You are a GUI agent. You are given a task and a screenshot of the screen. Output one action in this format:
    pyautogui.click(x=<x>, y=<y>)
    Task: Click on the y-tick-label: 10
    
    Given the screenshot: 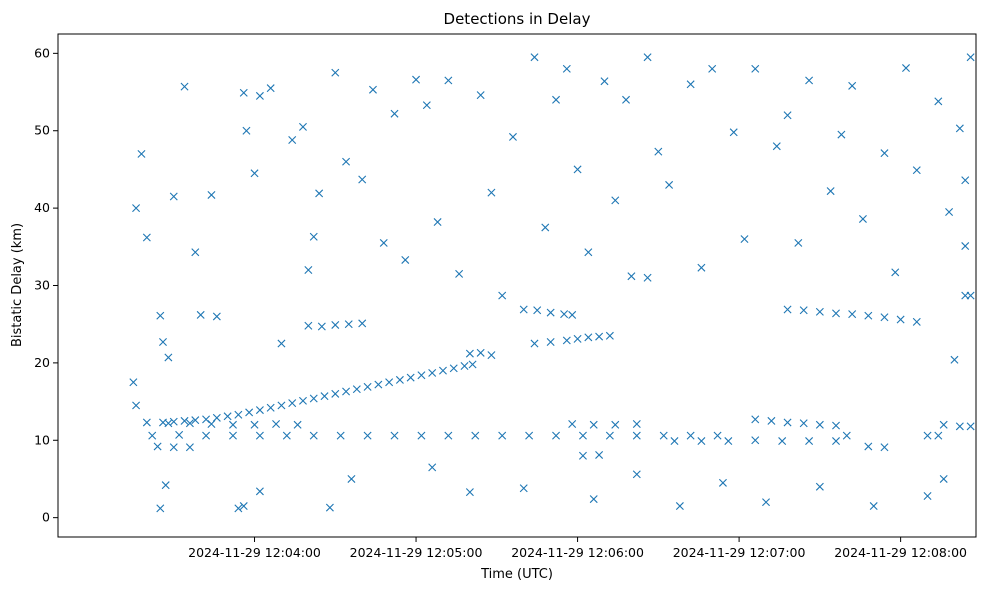 What is the action you would take?
    pyautogui.click(x=42, y=439)
    